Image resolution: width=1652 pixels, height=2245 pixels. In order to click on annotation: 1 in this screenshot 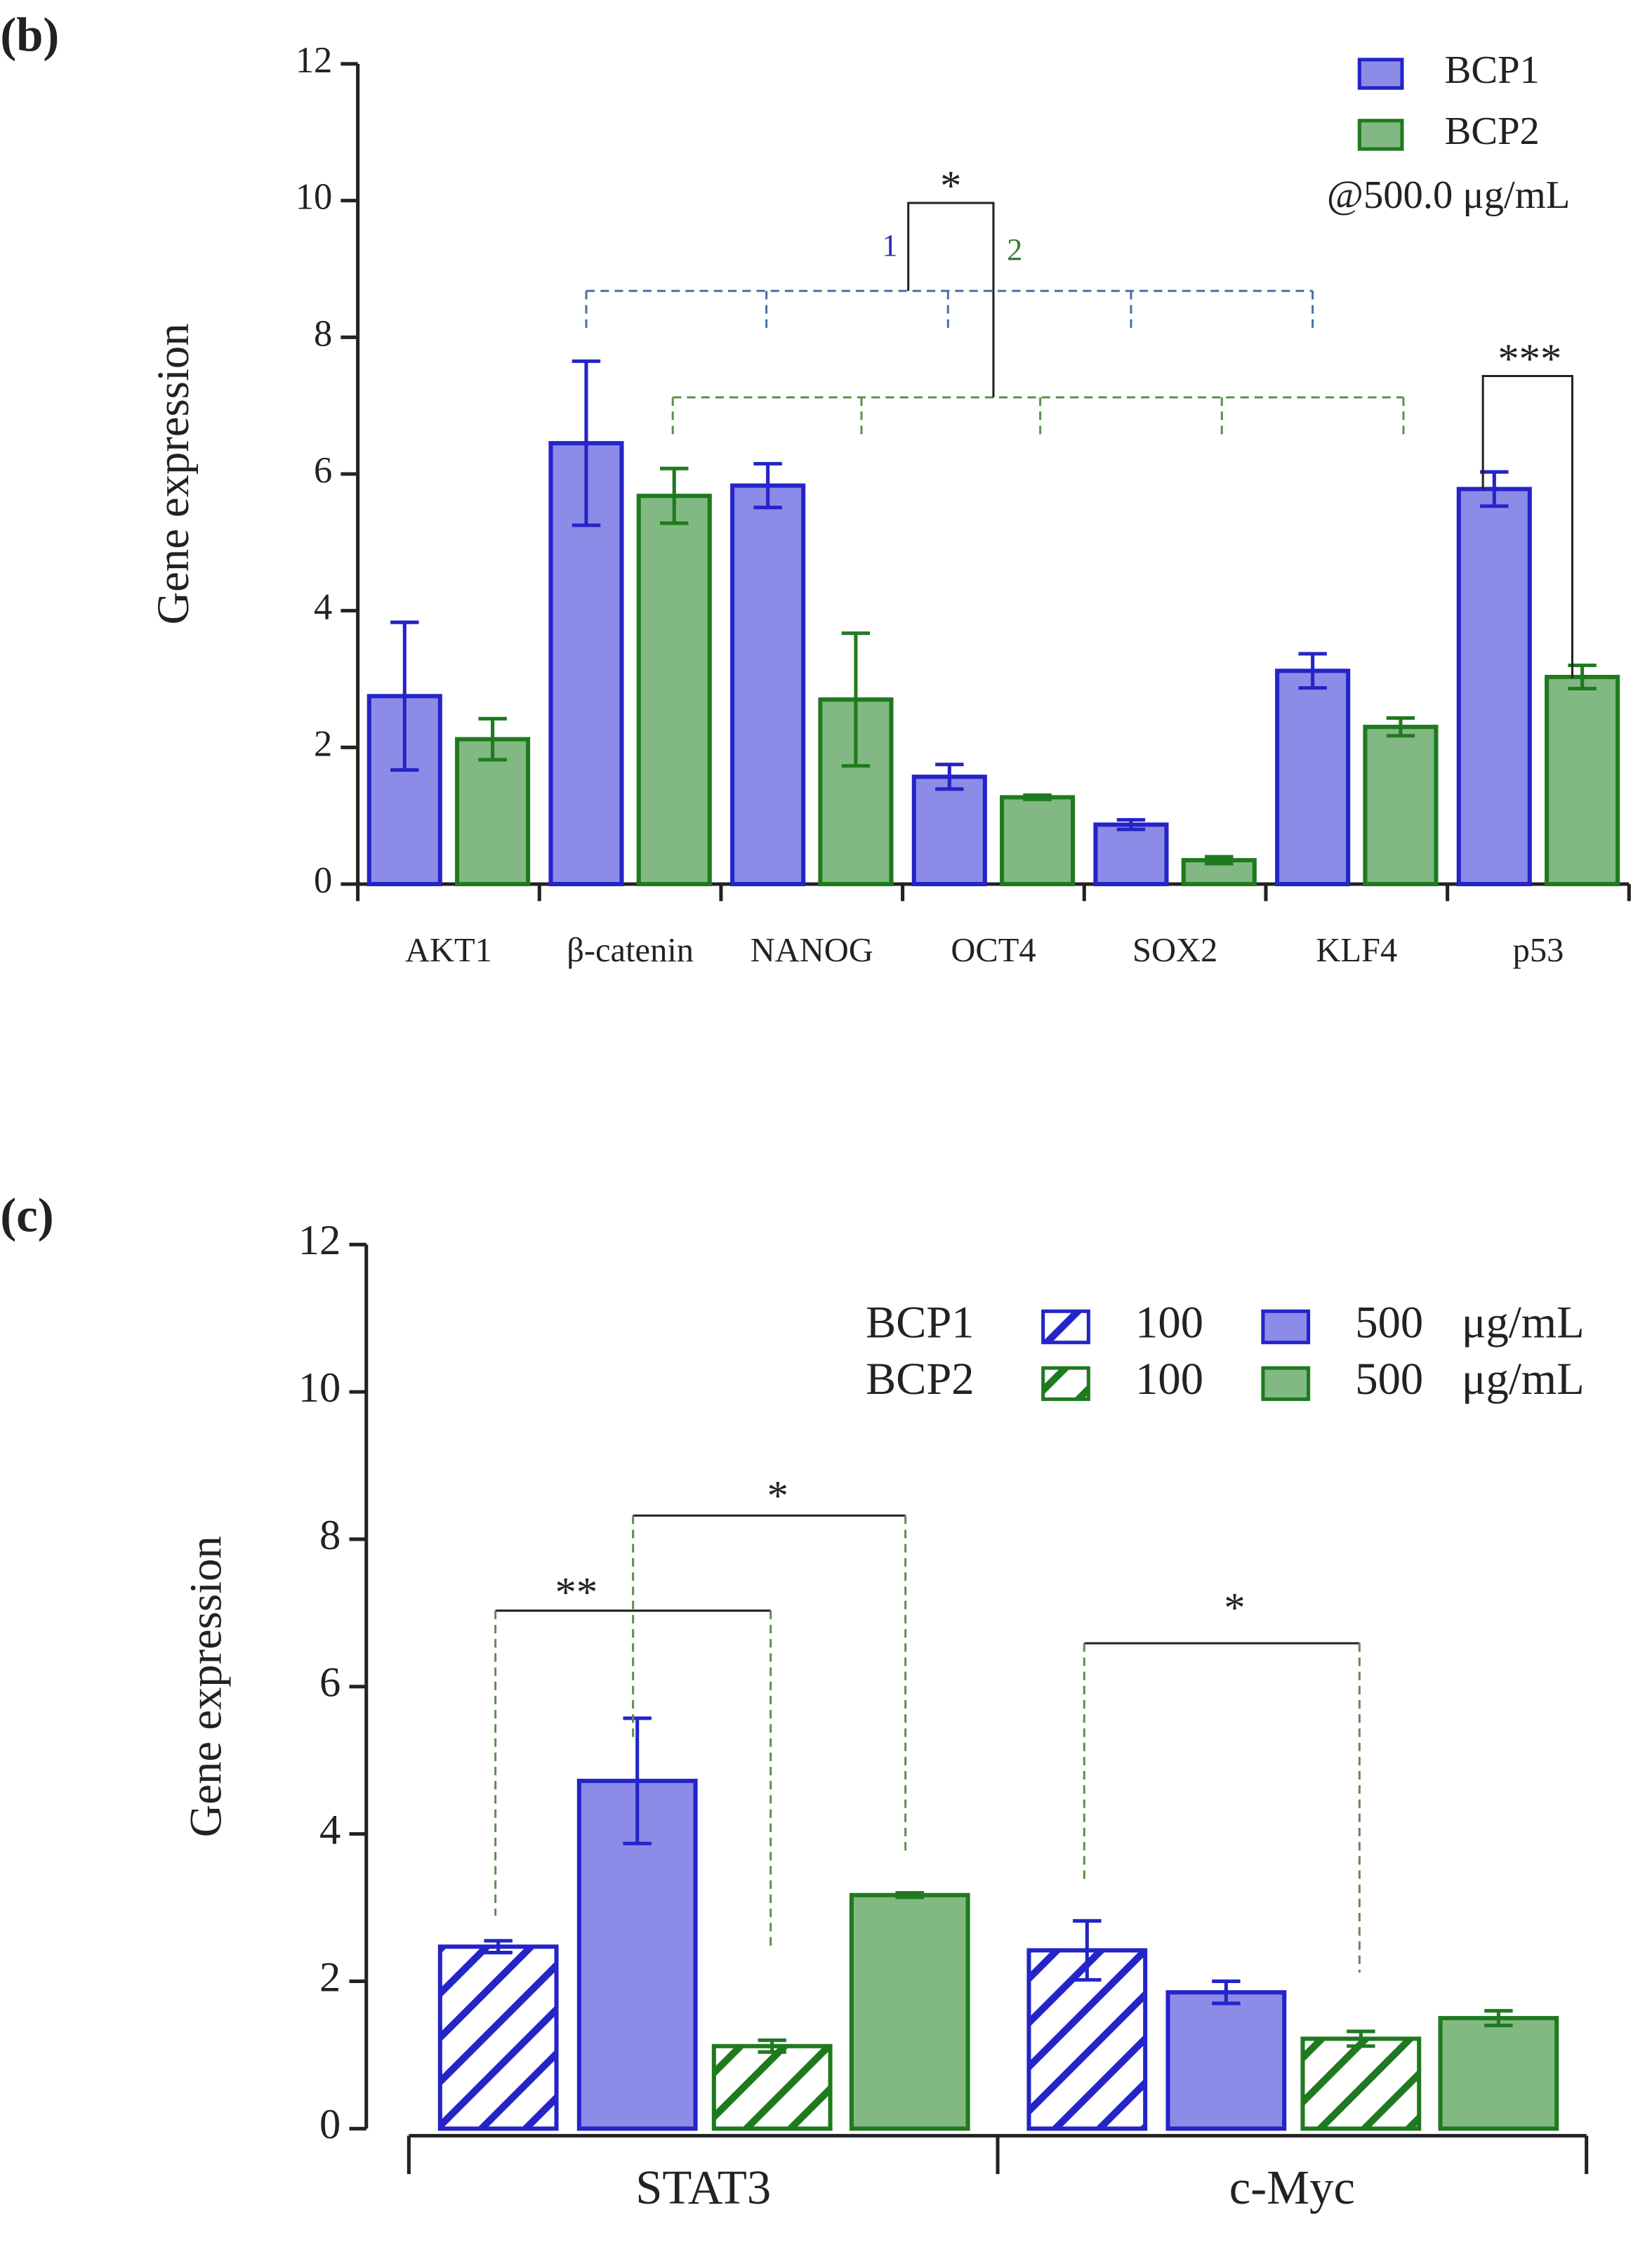, I will do `click(889, 246)`.